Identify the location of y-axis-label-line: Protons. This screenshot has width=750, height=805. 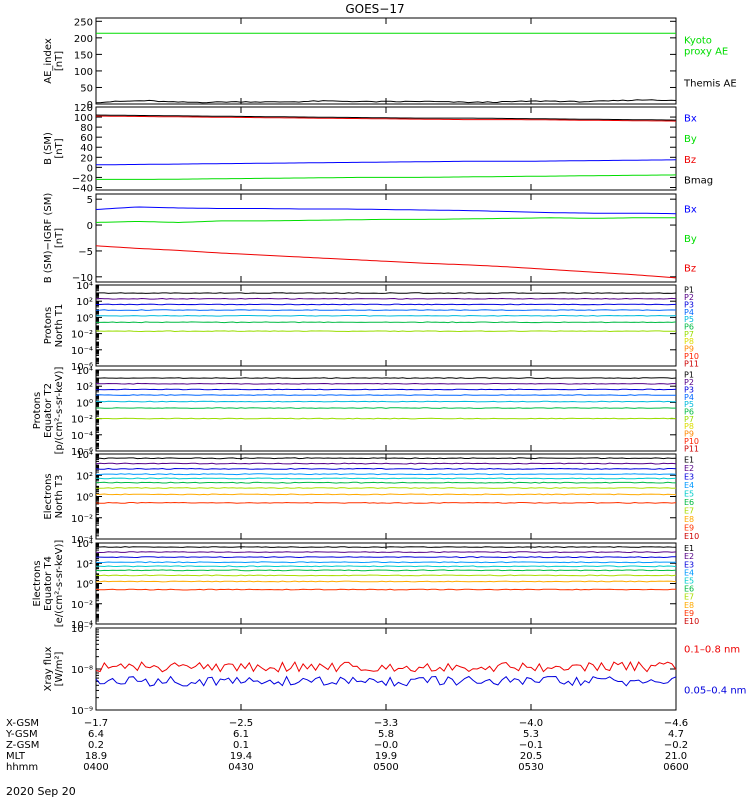
(37, 410).